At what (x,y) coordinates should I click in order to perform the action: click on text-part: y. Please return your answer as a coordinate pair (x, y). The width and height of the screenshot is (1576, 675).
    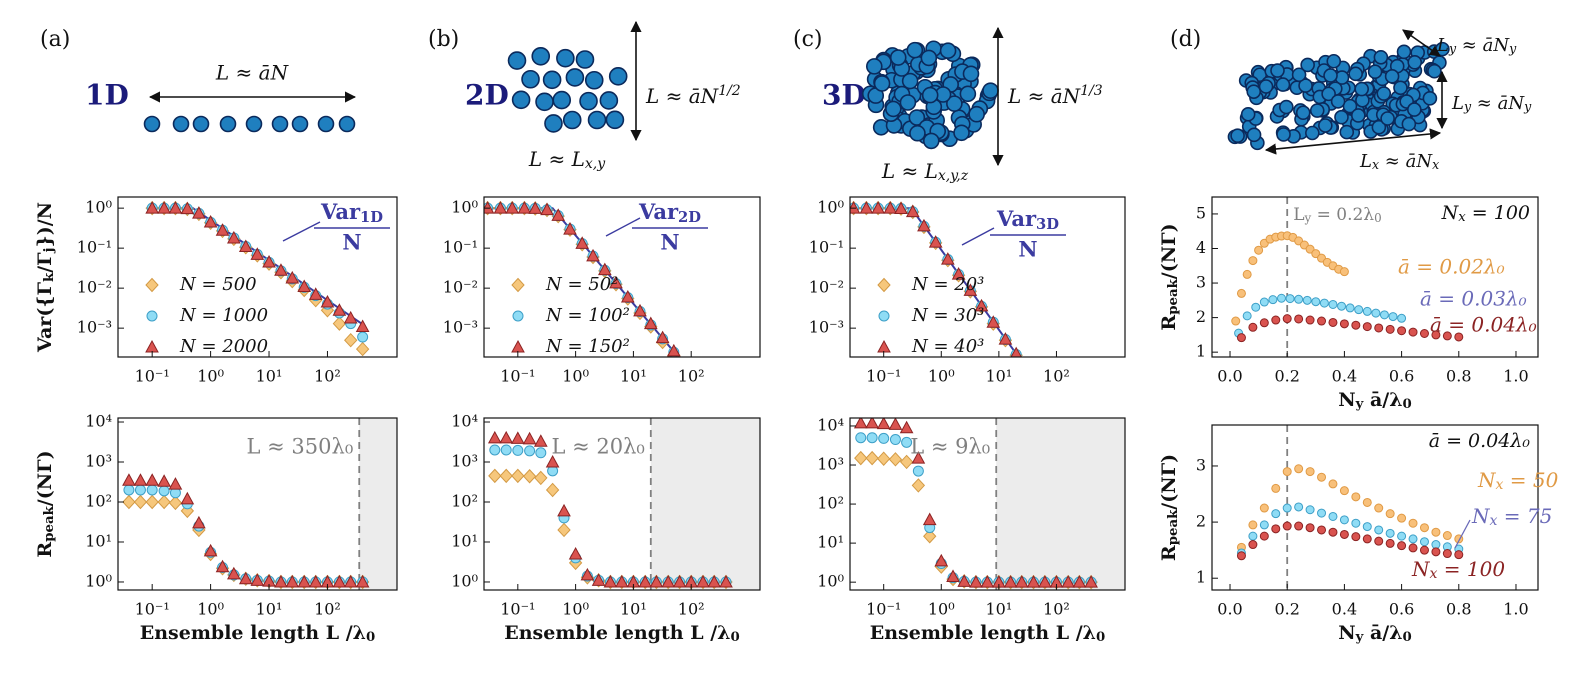
    Looking at the image, I should click on (1512, 48).